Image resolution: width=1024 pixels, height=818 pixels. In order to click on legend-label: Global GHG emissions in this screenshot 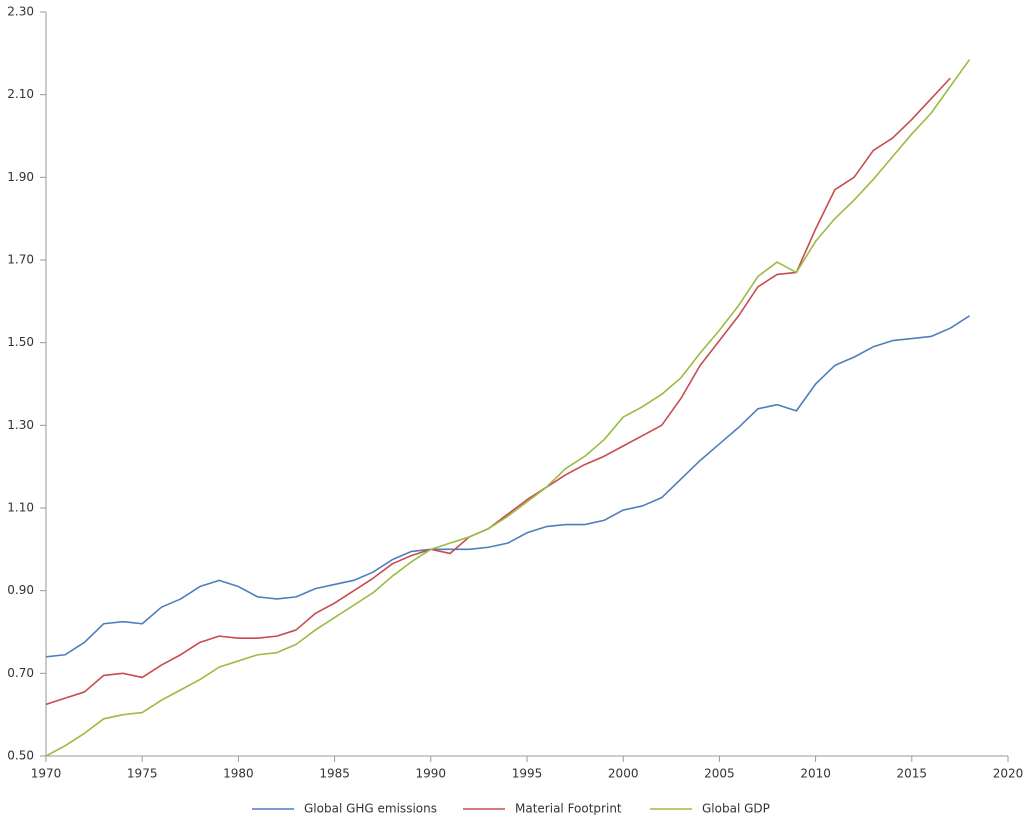, I will do `click(370, 809)`.